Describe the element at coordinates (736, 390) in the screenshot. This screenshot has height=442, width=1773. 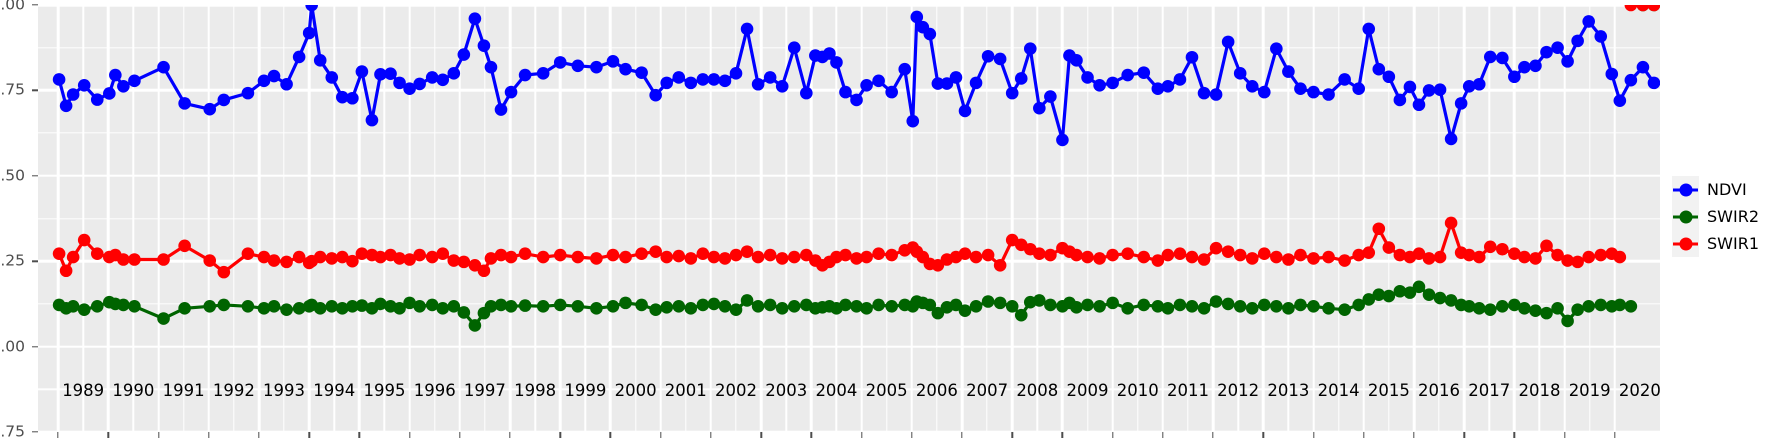
I see `x-tick-label: 2002` at that location.